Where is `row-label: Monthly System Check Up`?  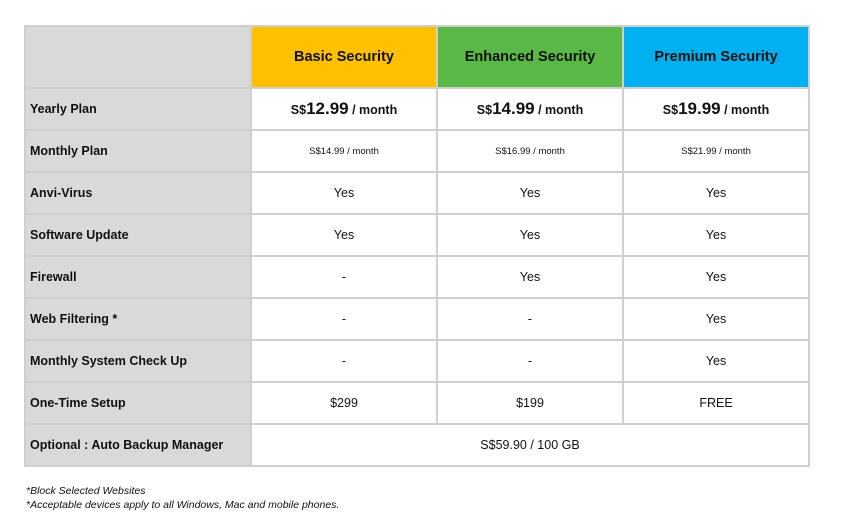 row-label: Monthly System Check Up is located at coordinates (138, 361).